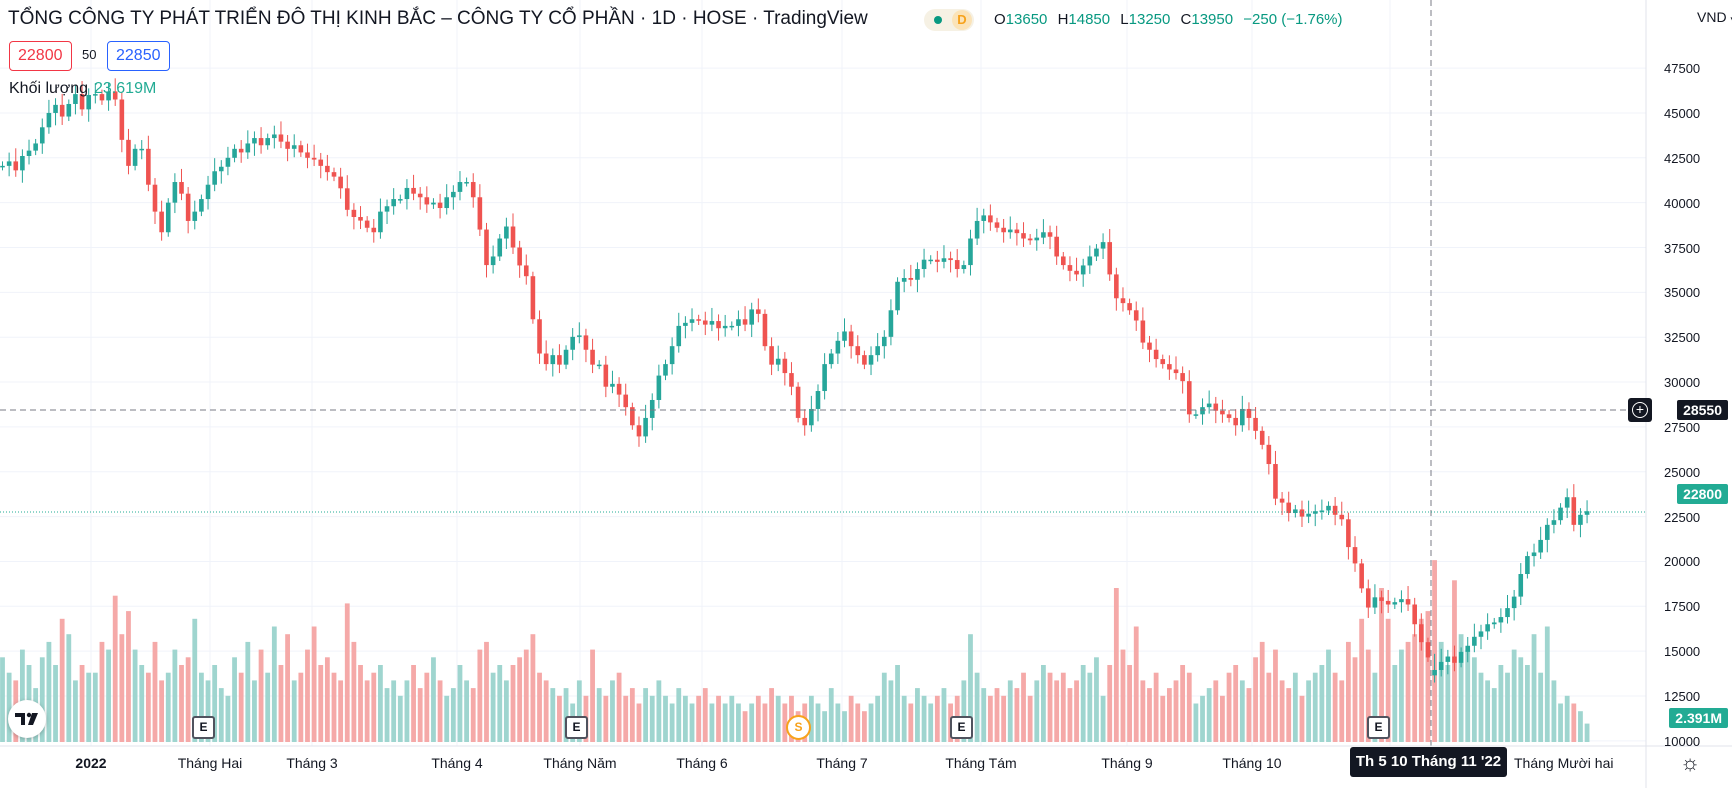 This screenshot has height=788, width=1732. What do you see at coordinates (89, 54) in the screenshot?
I see `spread-value: 50` at bounding box center [89, 54].